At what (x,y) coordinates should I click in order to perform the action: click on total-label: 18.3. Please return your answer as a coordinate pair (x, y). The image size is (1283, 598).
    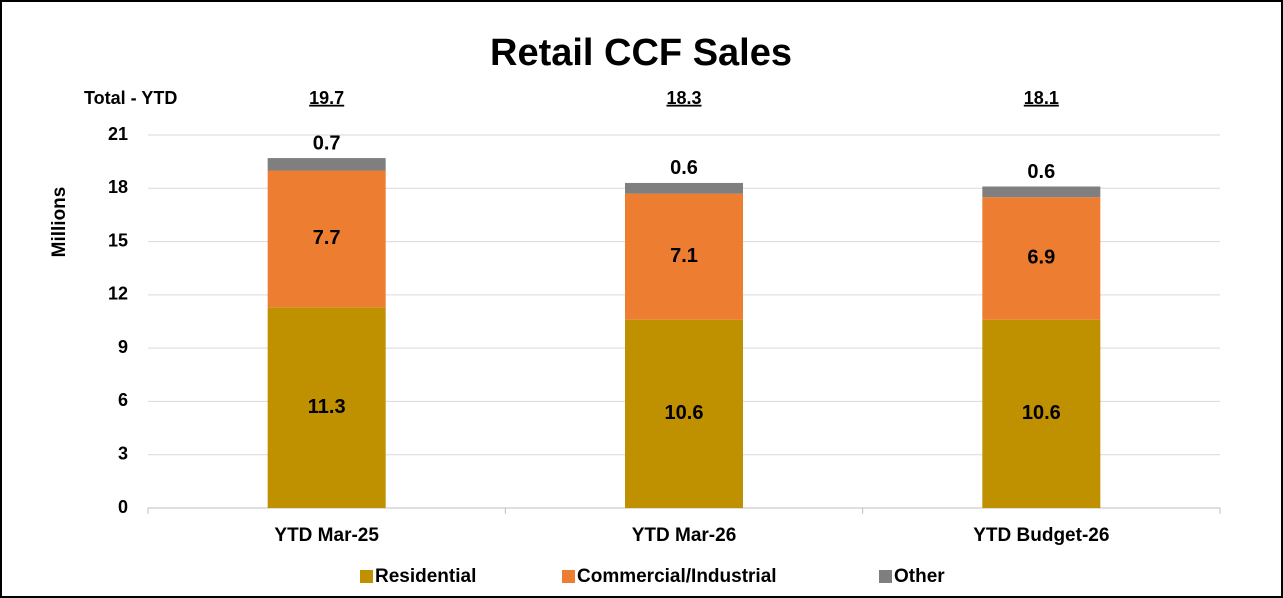
    Looking at the image, I should click on (683, 98).